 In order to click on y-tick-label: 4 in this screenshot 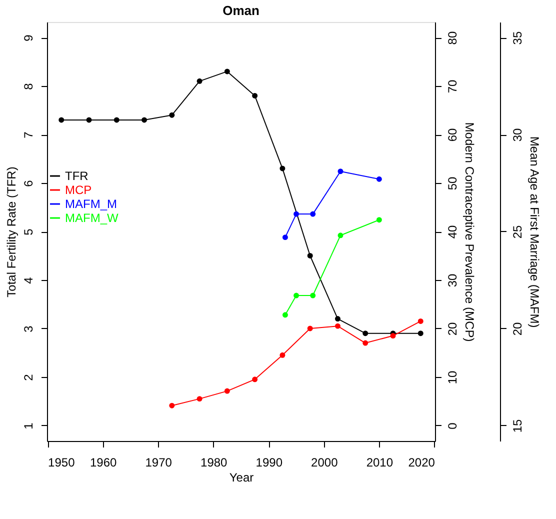, I will do `click(29, 280)`.